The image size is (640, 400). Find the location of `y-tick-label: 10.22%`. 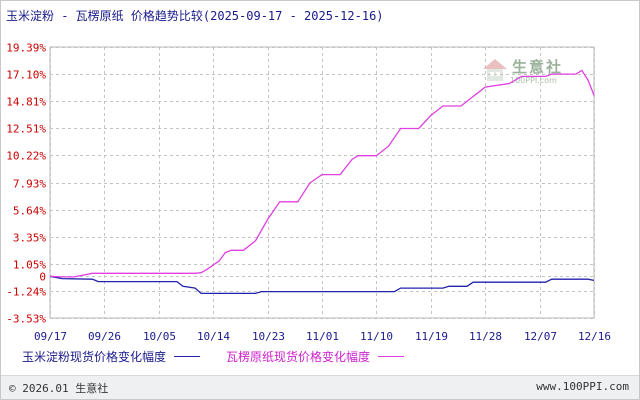

y-tick-label: 10.22% is located at coordinates (26, 156).